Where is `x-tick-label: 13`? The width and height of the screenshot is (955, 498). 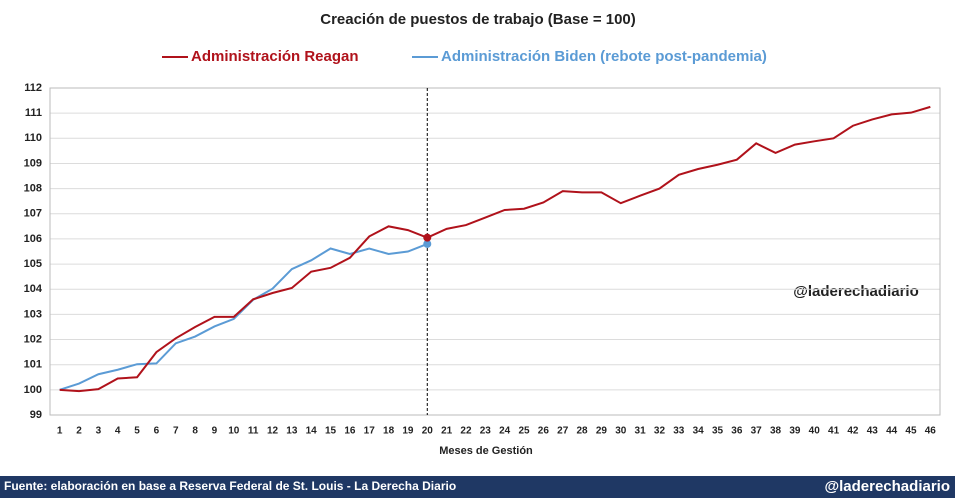 x-tick-label: 13 is located at coordinates (292, 431).